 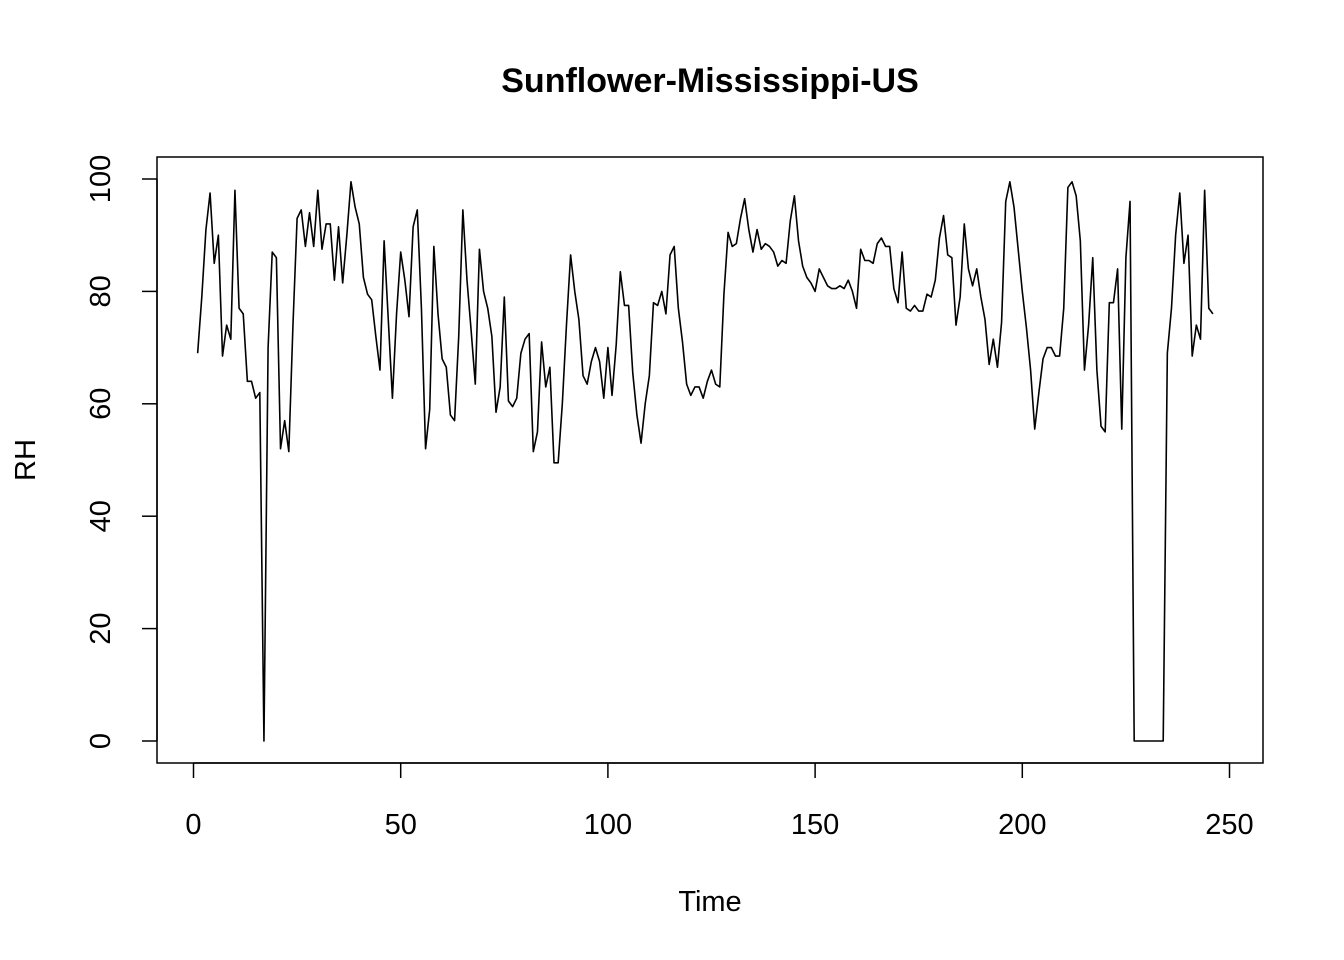 I want to click on x-tick-label: 200, so click(x=1022, y=825).